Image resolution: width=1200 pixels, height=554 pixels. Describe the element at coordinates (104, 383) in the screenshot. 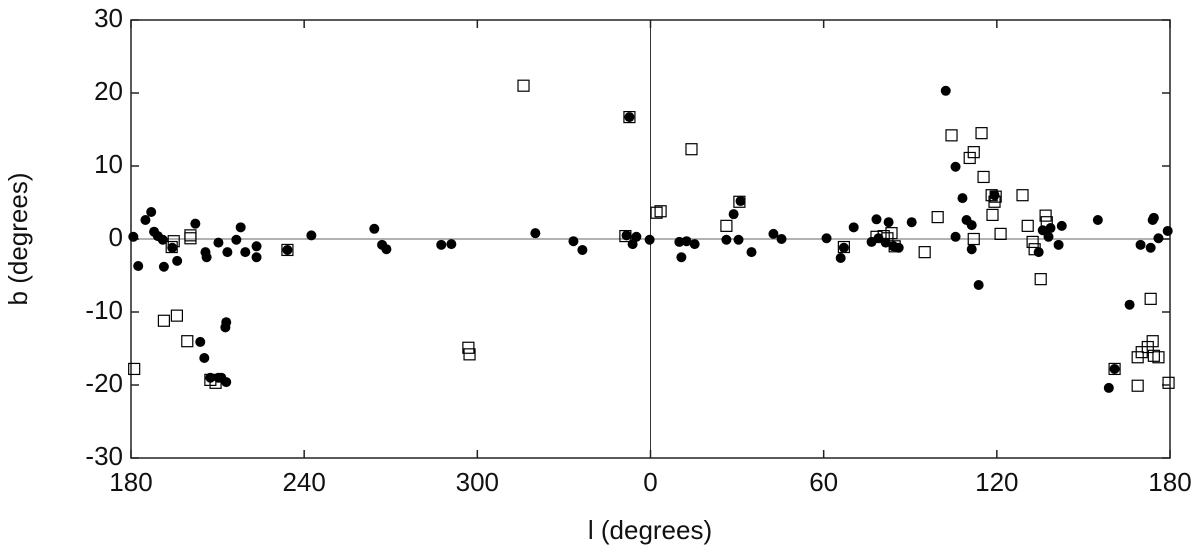

I see `y-tick-label: -20` at that location.